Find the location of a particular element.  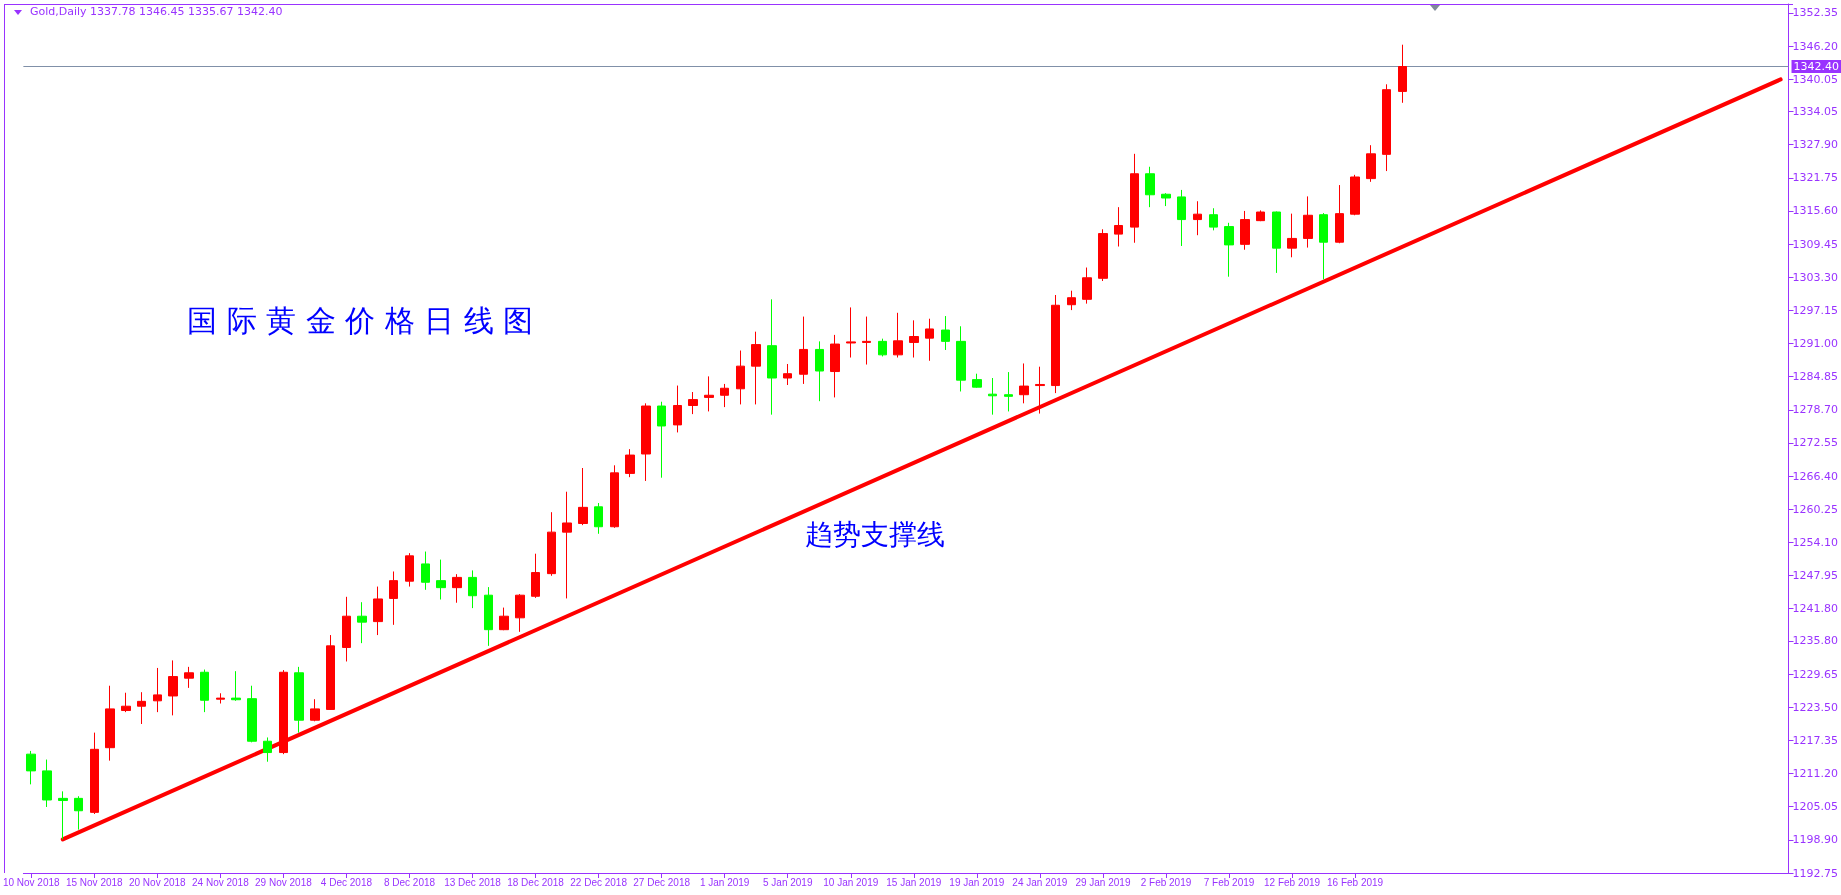

y-tick-label: 1211.20 is located at coordinates (1815, 774).